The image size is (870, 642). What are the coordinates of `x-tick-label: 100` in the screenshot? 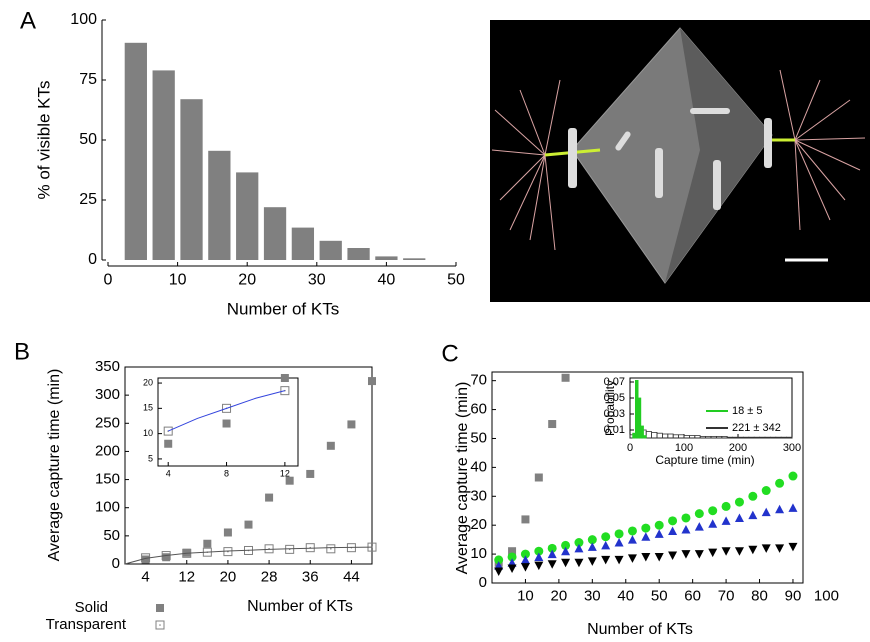 It's located at (826, 595).